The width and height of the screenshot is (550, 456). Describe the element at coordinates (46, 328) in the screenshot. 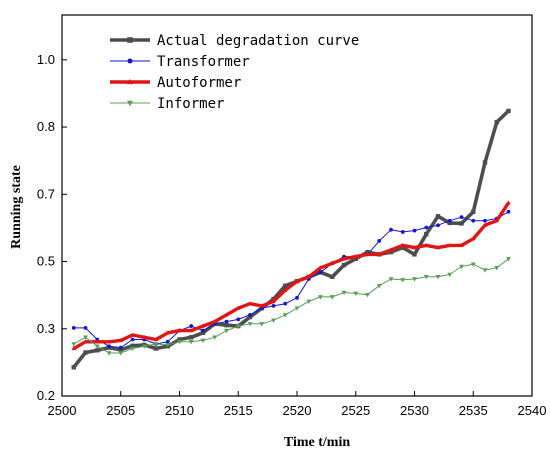

I see `y-tick-label: 0.3` at that location.